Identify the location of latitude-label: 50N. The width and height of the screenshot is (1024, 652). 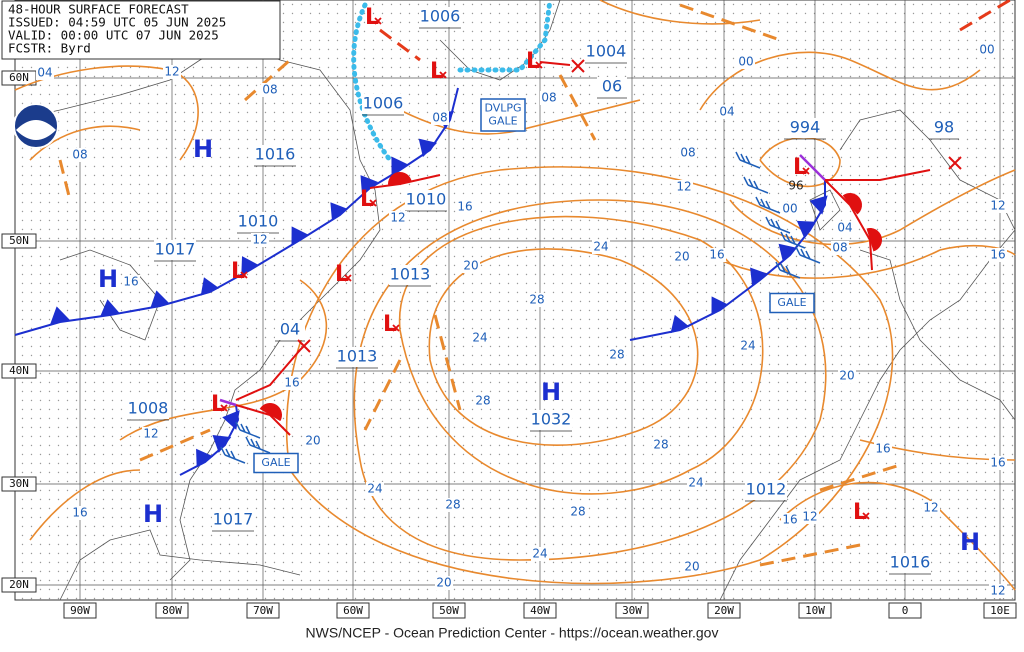
(19, 240).